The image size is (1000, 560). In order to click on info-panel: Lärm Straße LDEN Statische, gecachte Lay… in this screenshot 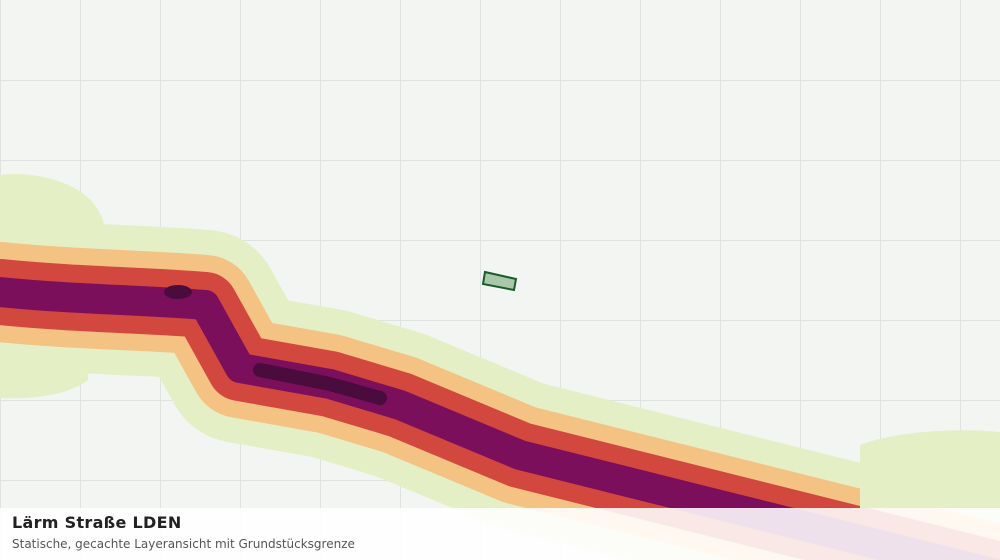, I will do `click(500, 534)`.